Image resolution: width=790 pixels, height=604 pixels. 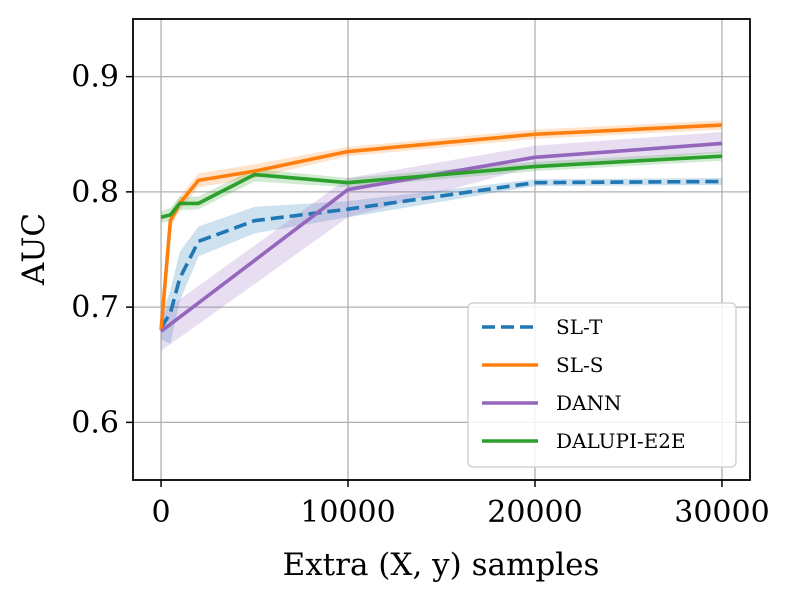 I want to click on y-tick-label: 0.7, so click(x=95, y=307).